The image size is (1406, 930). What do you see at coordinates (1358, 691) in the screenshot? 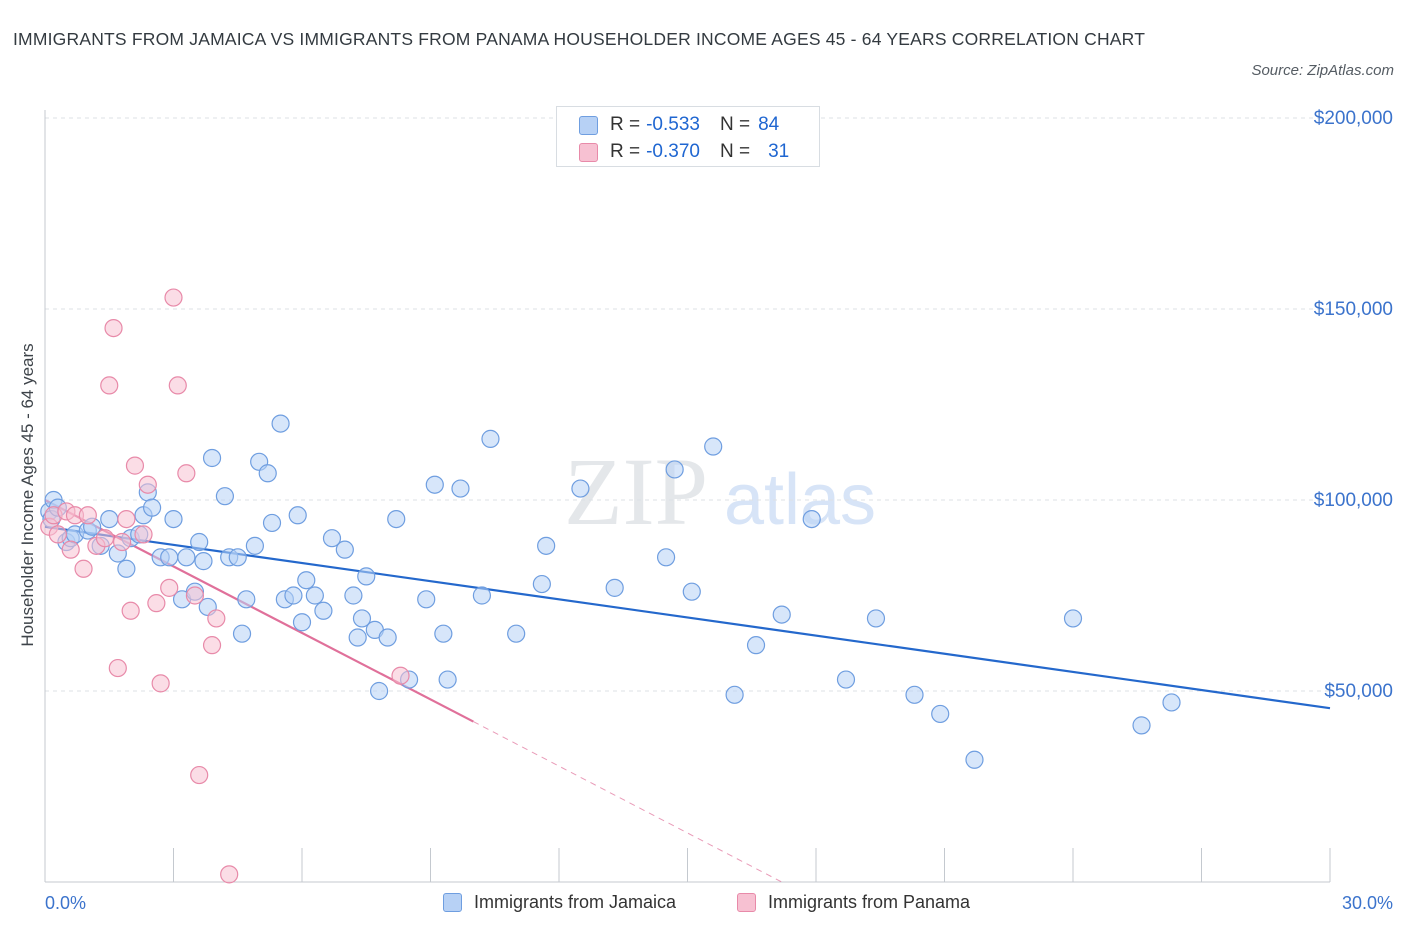
I see `y-tick-label: $50,000` at bounding box center [1358, 691].